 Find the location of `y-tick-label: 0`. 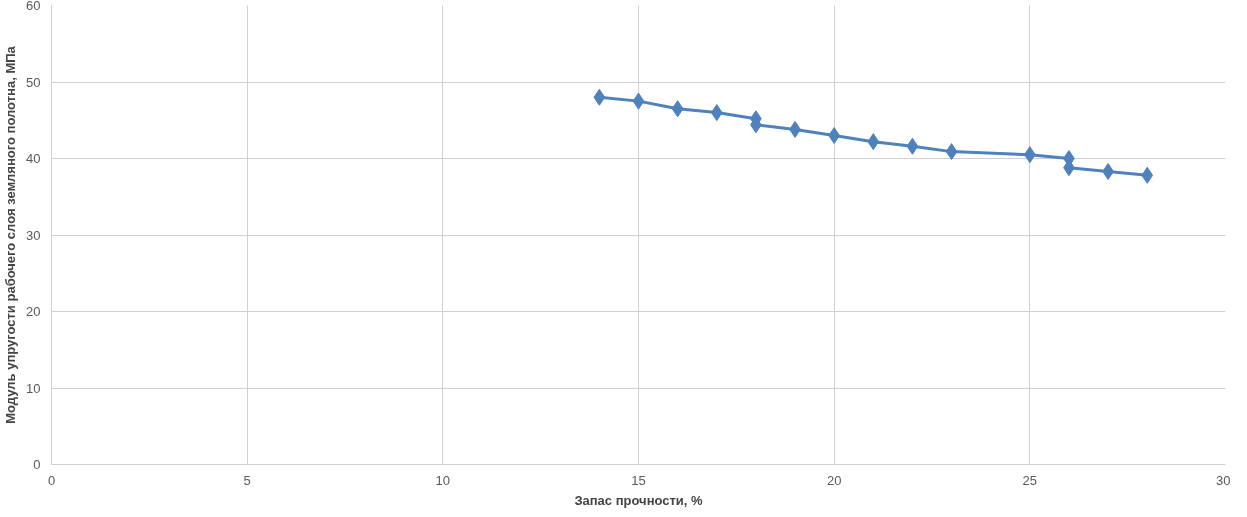

y-tick-label: 0 is located at coordinates (37, 464).